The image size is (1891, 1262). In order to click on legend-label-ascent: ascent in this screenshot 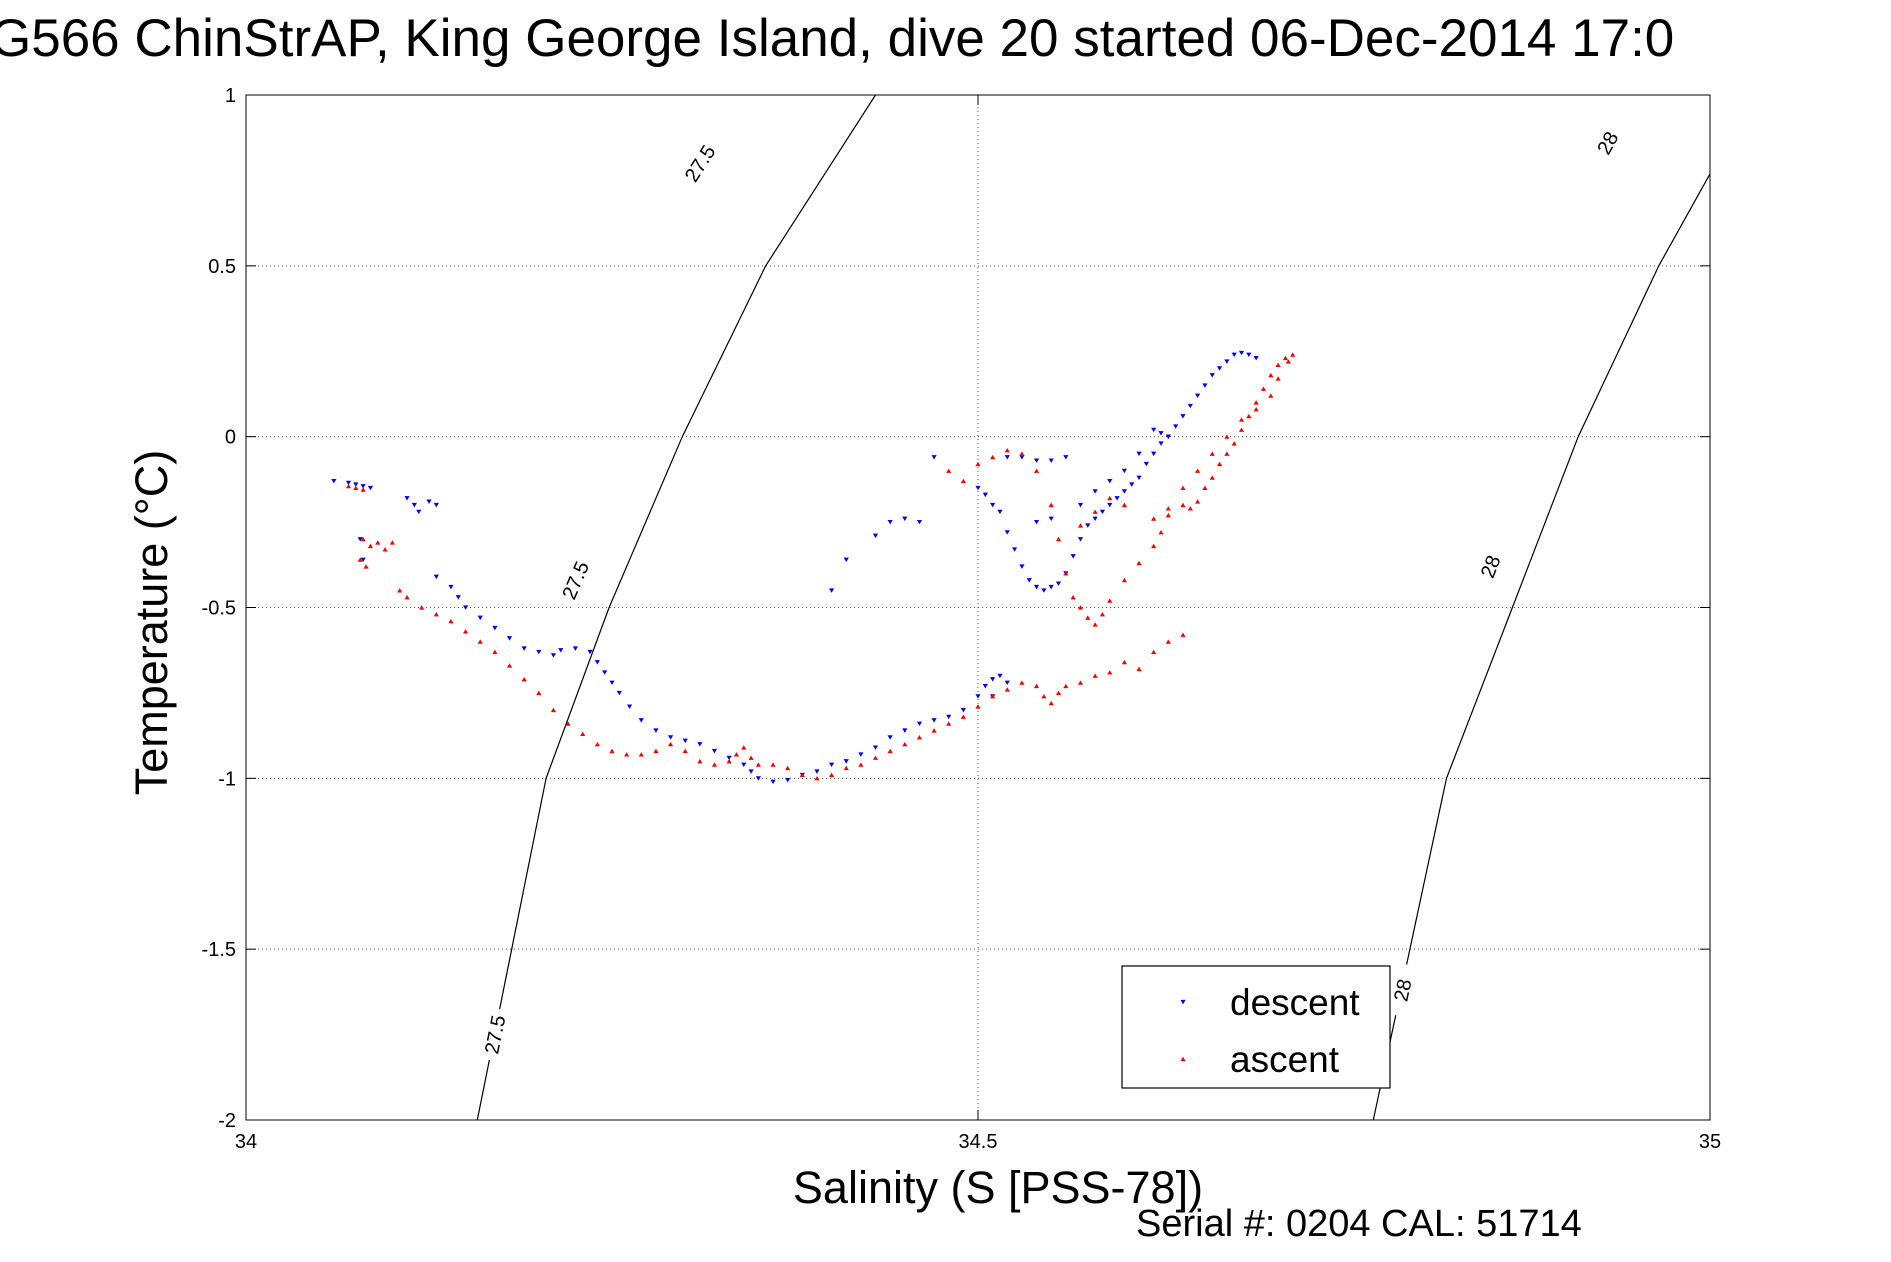, I will do `click(1285, 1059)`.